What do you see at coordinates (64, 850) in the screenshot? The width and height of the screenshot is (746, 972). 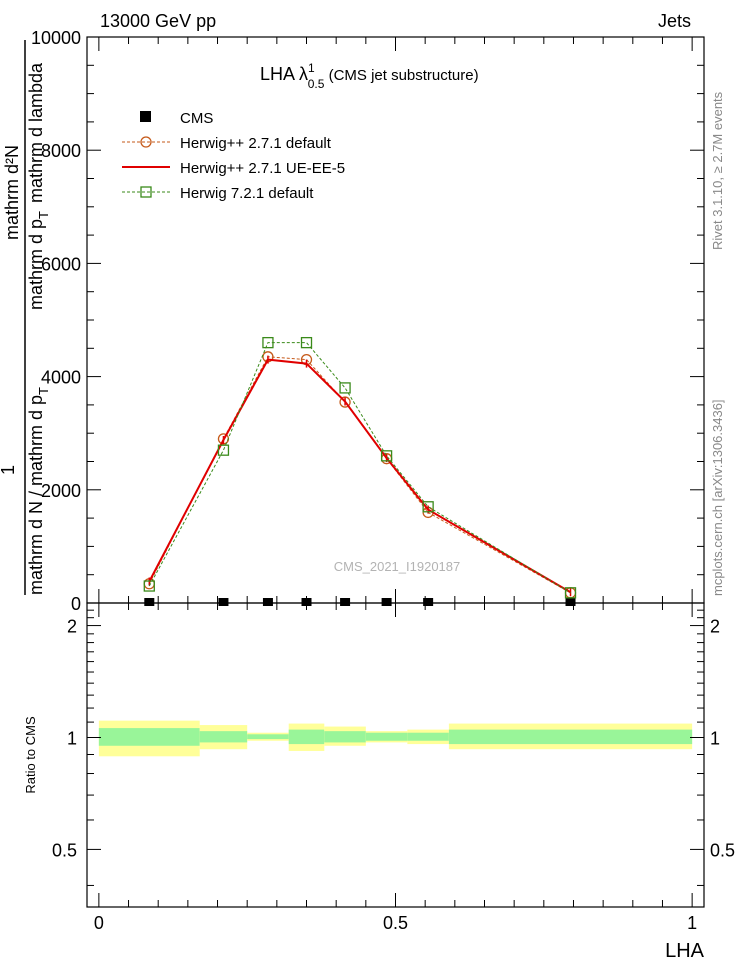 I see `ratio-y-tick-label: 0.5` at bounding box center [64, 850].